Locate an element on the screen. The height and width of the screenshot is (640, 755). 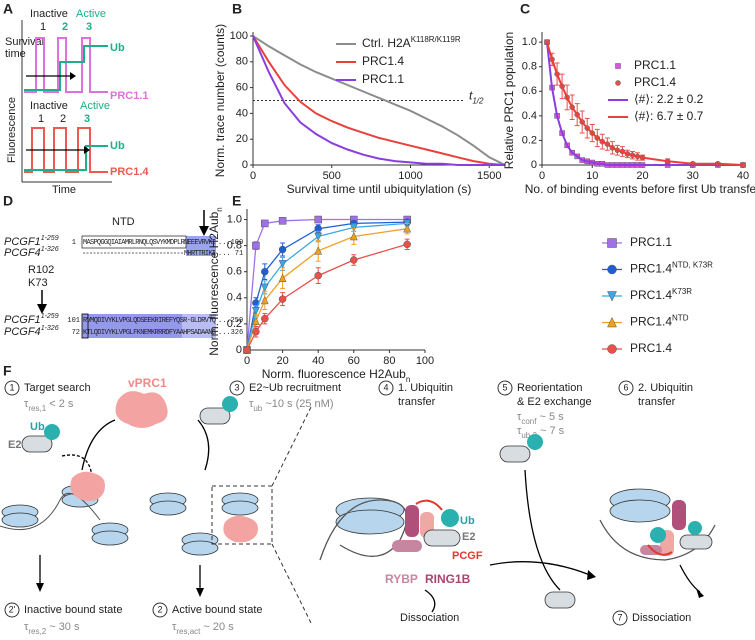
step-number: 2 is located at coordinates (159, 609).